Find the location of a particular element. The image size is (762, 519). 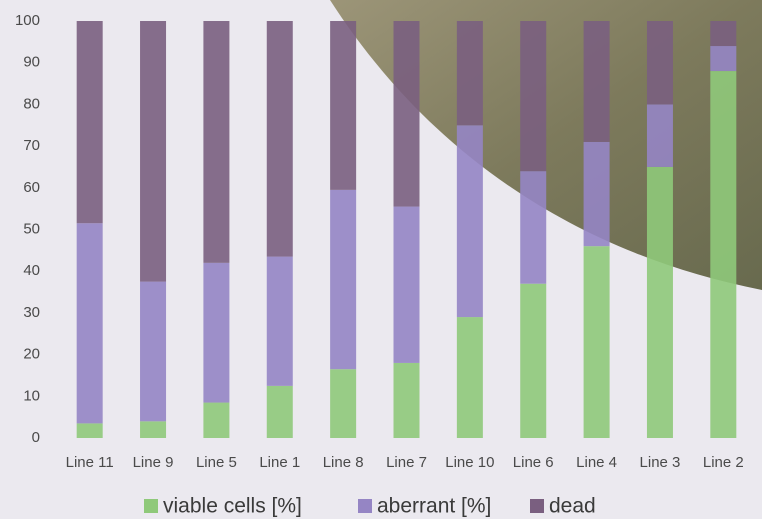

x-tick-label: Line 11 is located at coordinates (90, 462).